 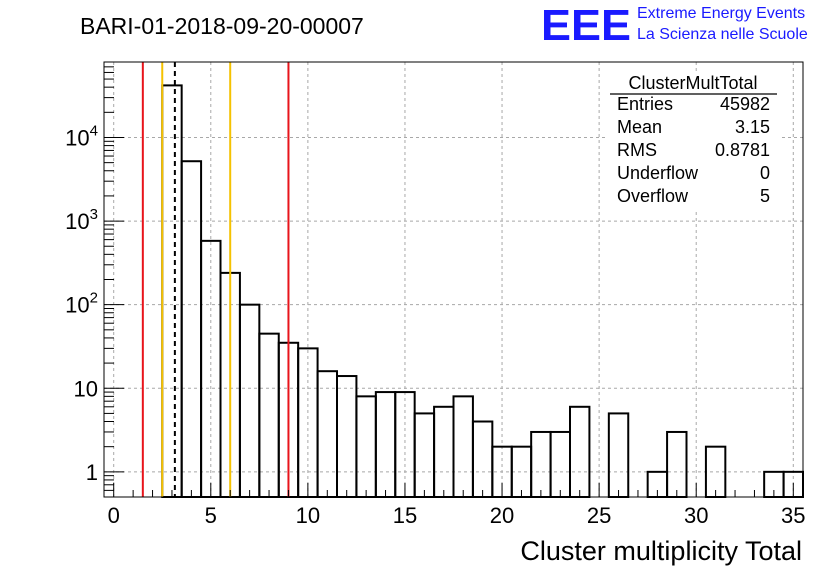 What do you see at coordinates (696, 515) in the screenshot?
I see `x-tick-label: 30` at bounding box center [696, 515].